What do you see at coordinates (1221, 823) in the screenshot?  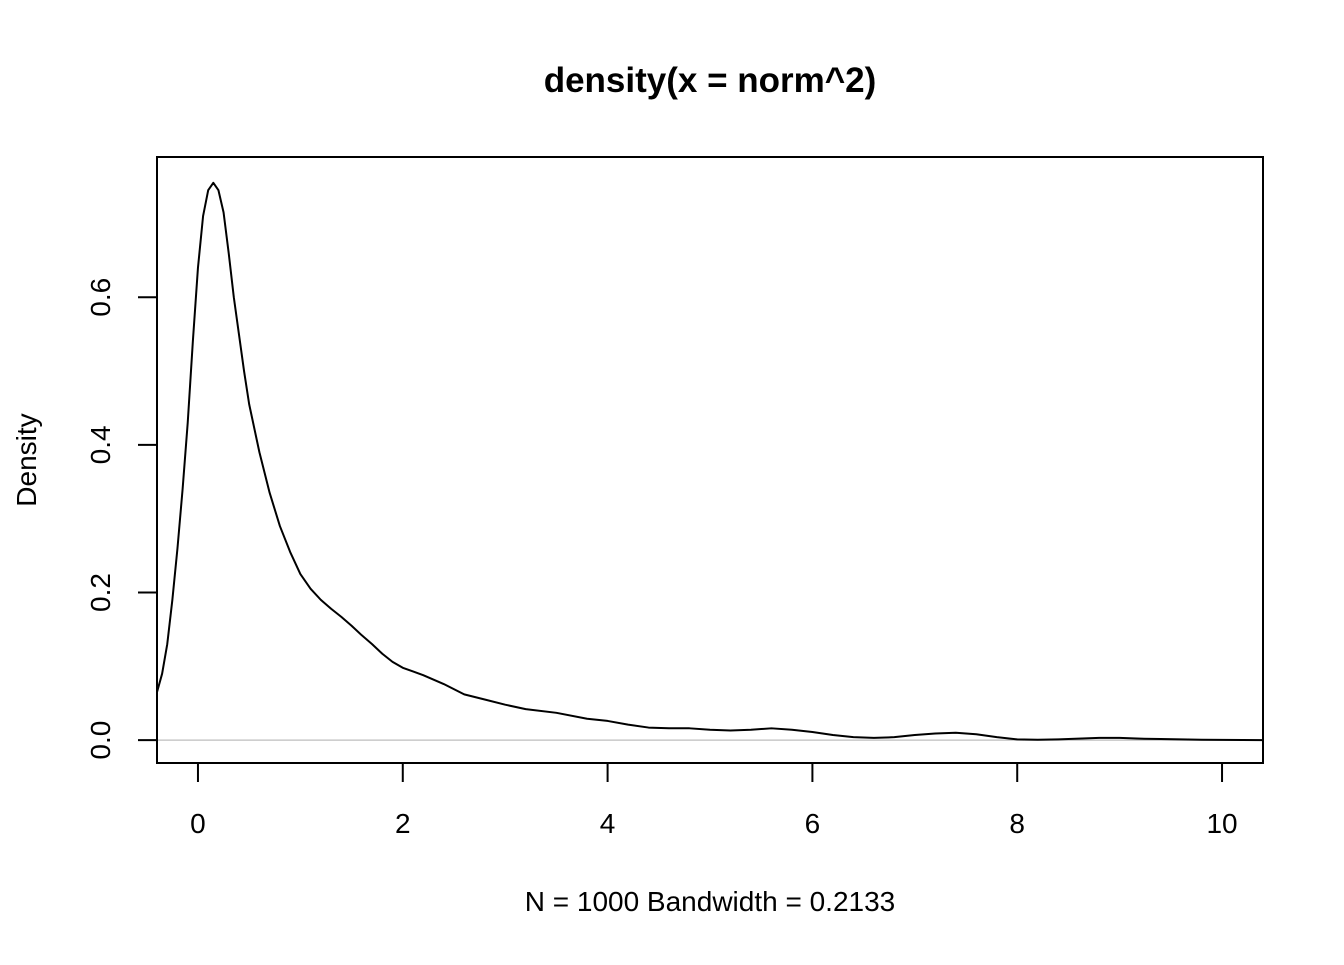 I see `x-tick-label: 10` at bounding box center [1221, 823].